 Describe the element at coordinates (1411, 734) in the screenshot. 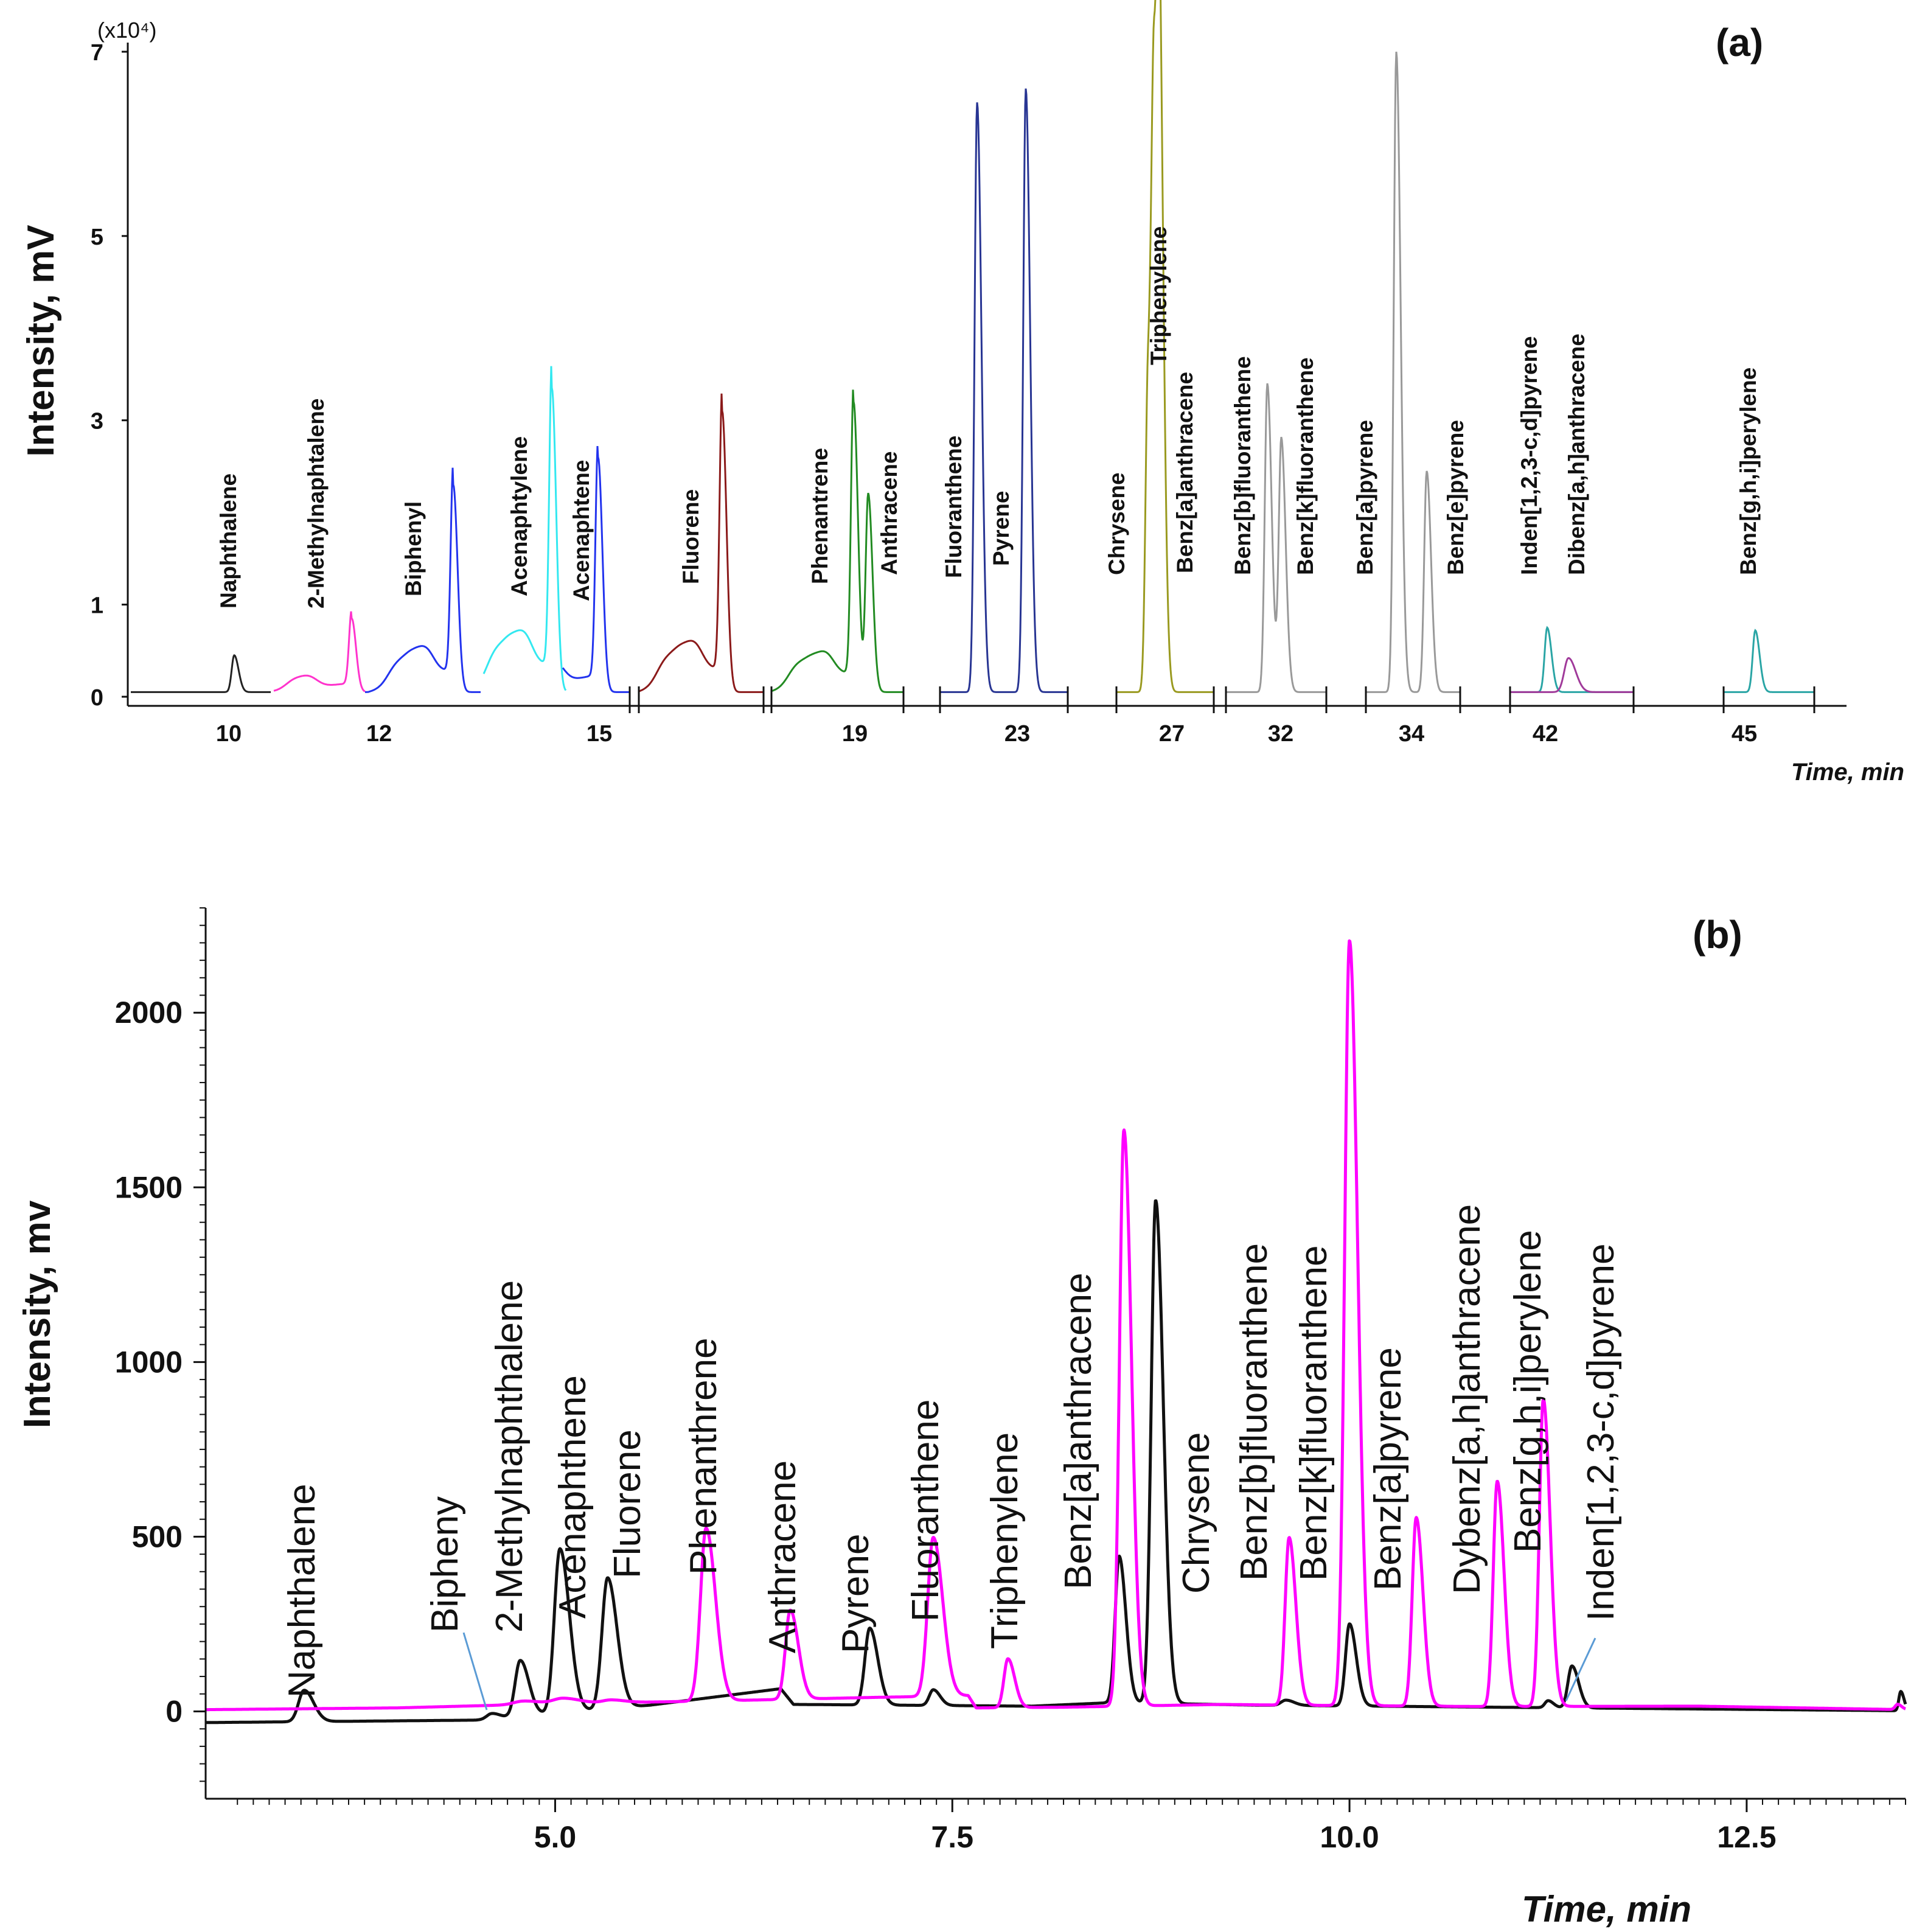

I see `x-tick-label: 34` at that location.